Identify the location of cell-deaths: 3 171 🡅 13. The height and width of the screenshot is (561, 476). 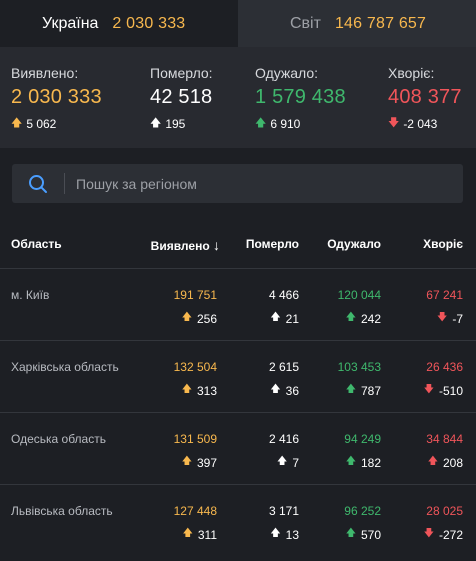
(284, 523).